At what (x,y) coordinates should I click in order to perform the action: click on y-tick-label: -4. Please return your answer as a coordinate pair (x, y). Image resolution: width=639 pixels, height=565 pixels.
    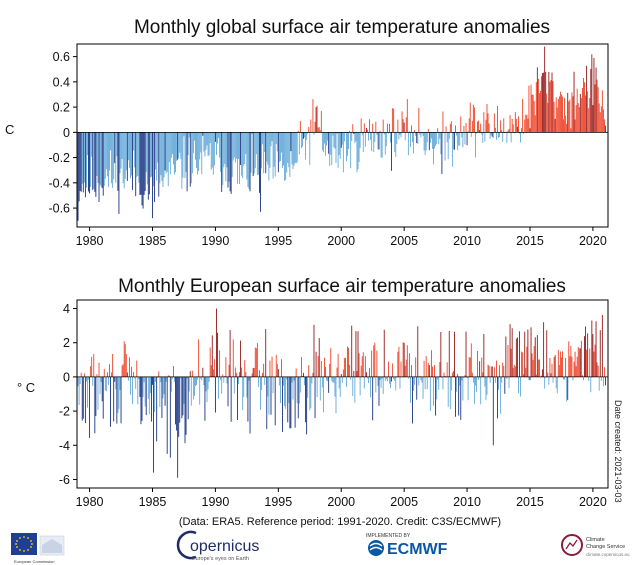
    Looking at the image, I should click on (64, 446).